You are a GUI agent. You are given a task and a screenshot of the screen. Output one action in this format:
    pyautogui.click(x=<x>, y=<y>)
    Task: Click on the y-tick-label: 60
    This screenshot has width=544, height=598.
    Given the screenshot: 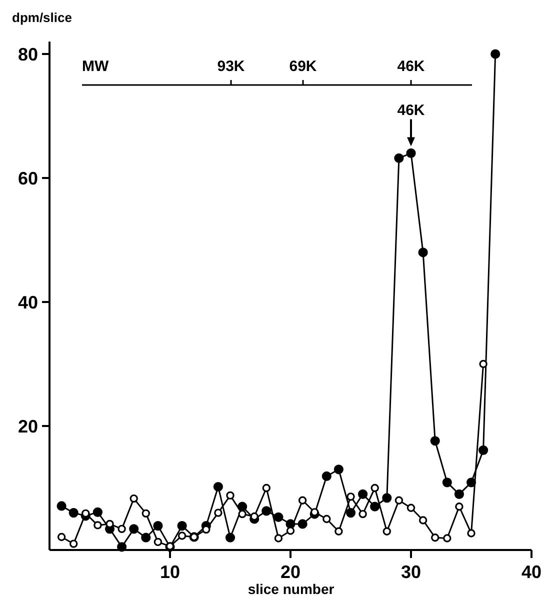 What is the action you would take?
    pyautogui.click(x=28, y=178)
    